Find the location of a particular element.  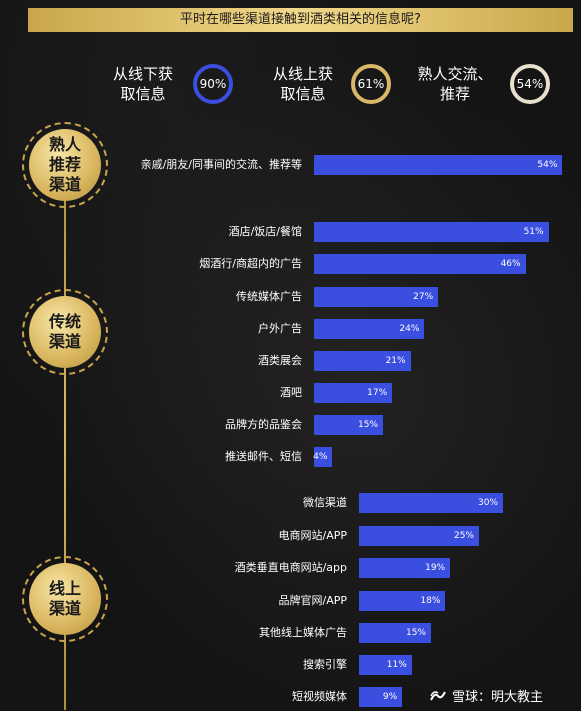

summary-value-offline: 90% is located at coordinates (213, 84).